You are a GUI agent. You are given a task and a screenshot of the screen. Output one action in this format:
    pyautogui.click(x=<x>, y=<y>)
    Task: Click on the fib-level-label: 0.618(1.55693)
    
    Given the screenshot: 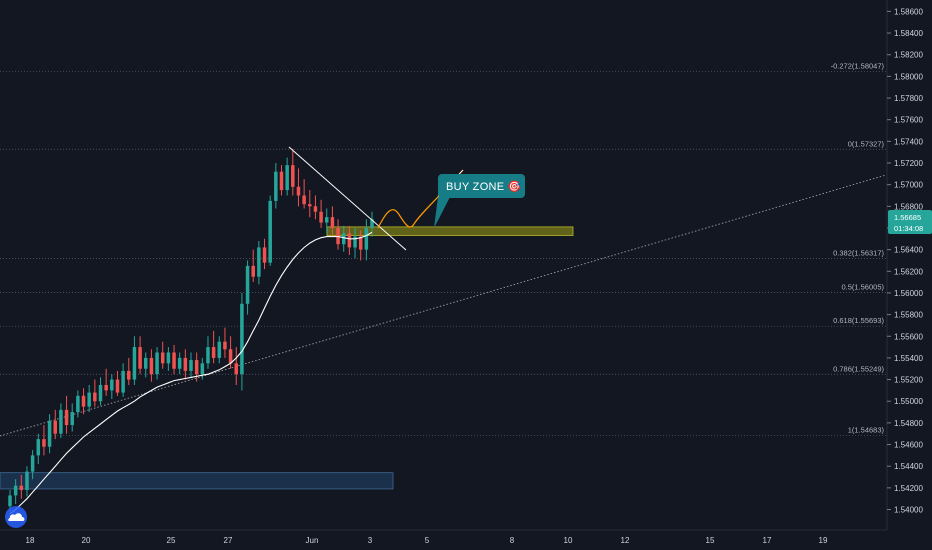 What is the action you would take?
    pyautogui.click(x=858, y=320)
    